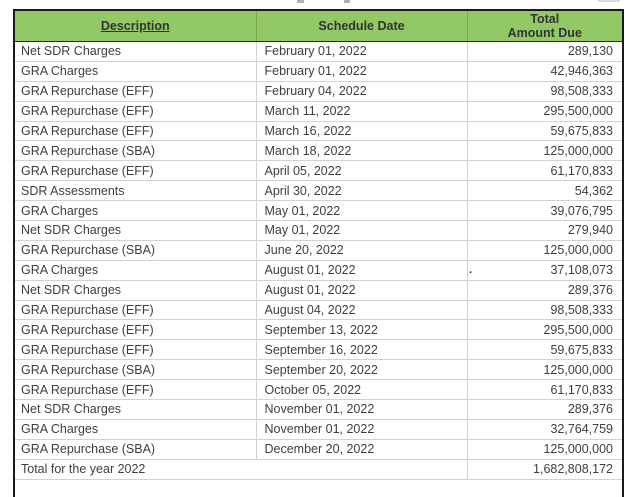  Describe the element at coordinates (544, 230) in the screenshot. I see `amount-cell: 279,940` at that location.